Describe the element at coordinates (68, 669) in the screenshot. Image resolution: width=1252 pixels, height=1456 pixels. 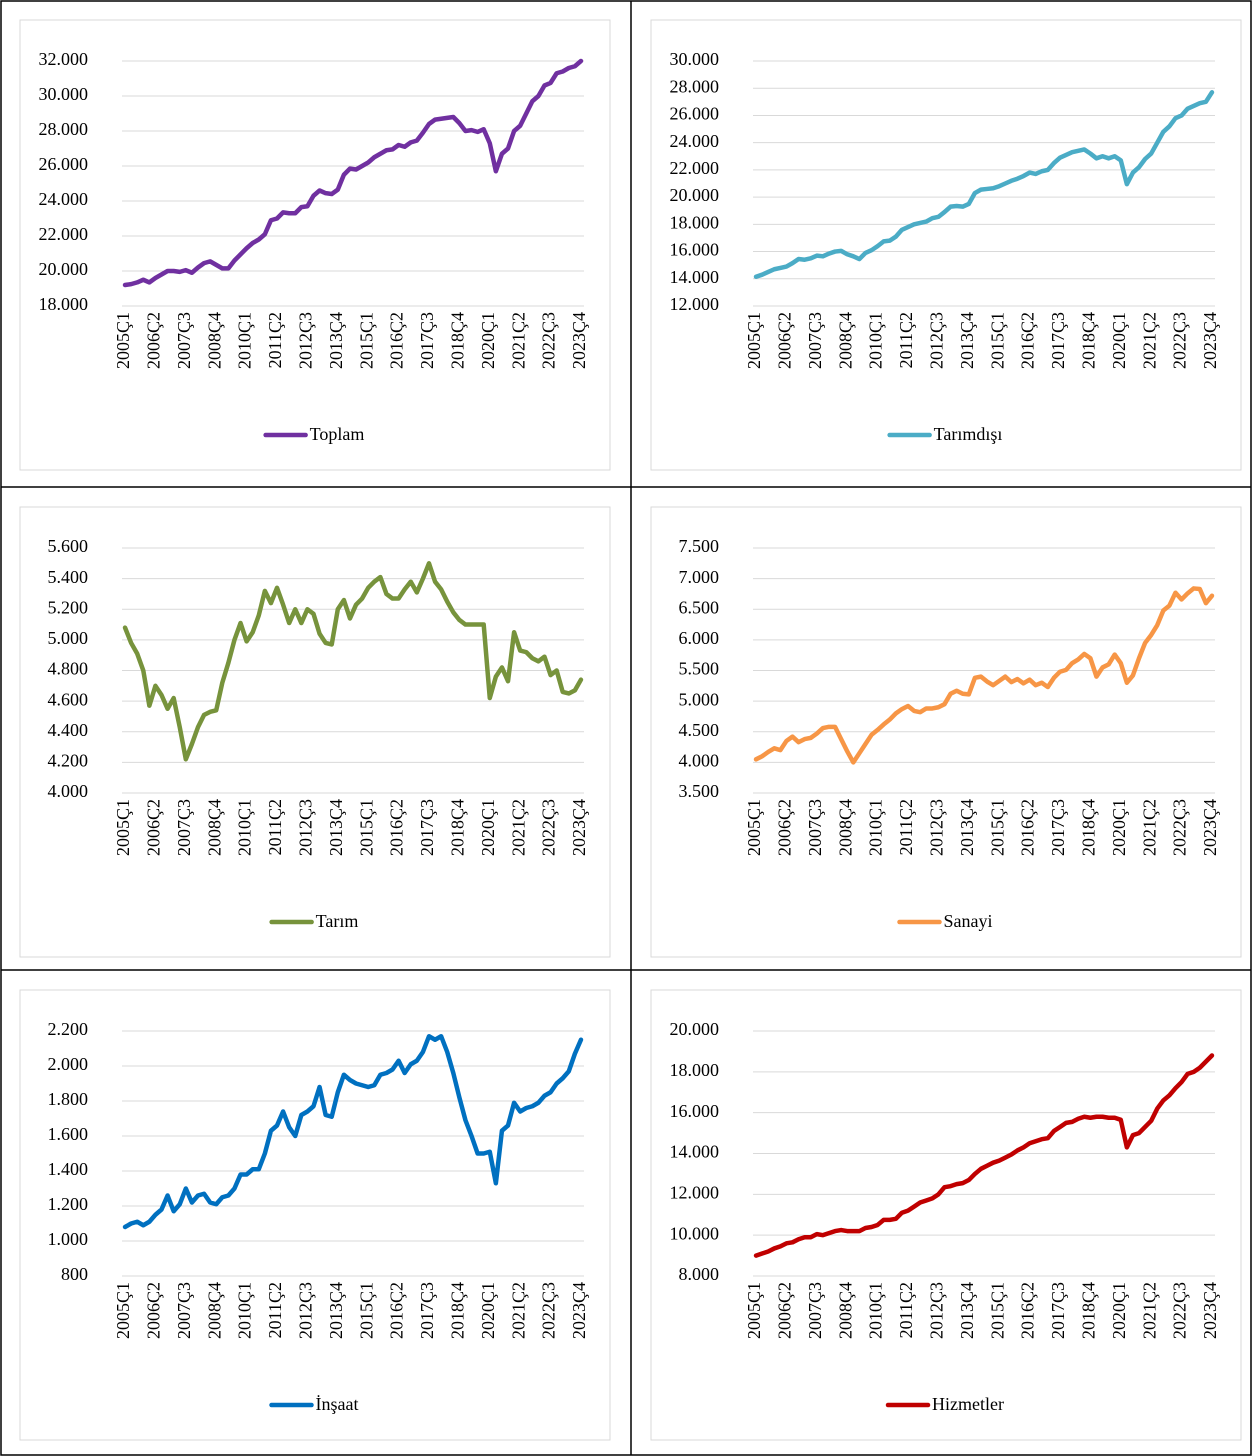
I see `y-tick-label: 4.800` at that location.